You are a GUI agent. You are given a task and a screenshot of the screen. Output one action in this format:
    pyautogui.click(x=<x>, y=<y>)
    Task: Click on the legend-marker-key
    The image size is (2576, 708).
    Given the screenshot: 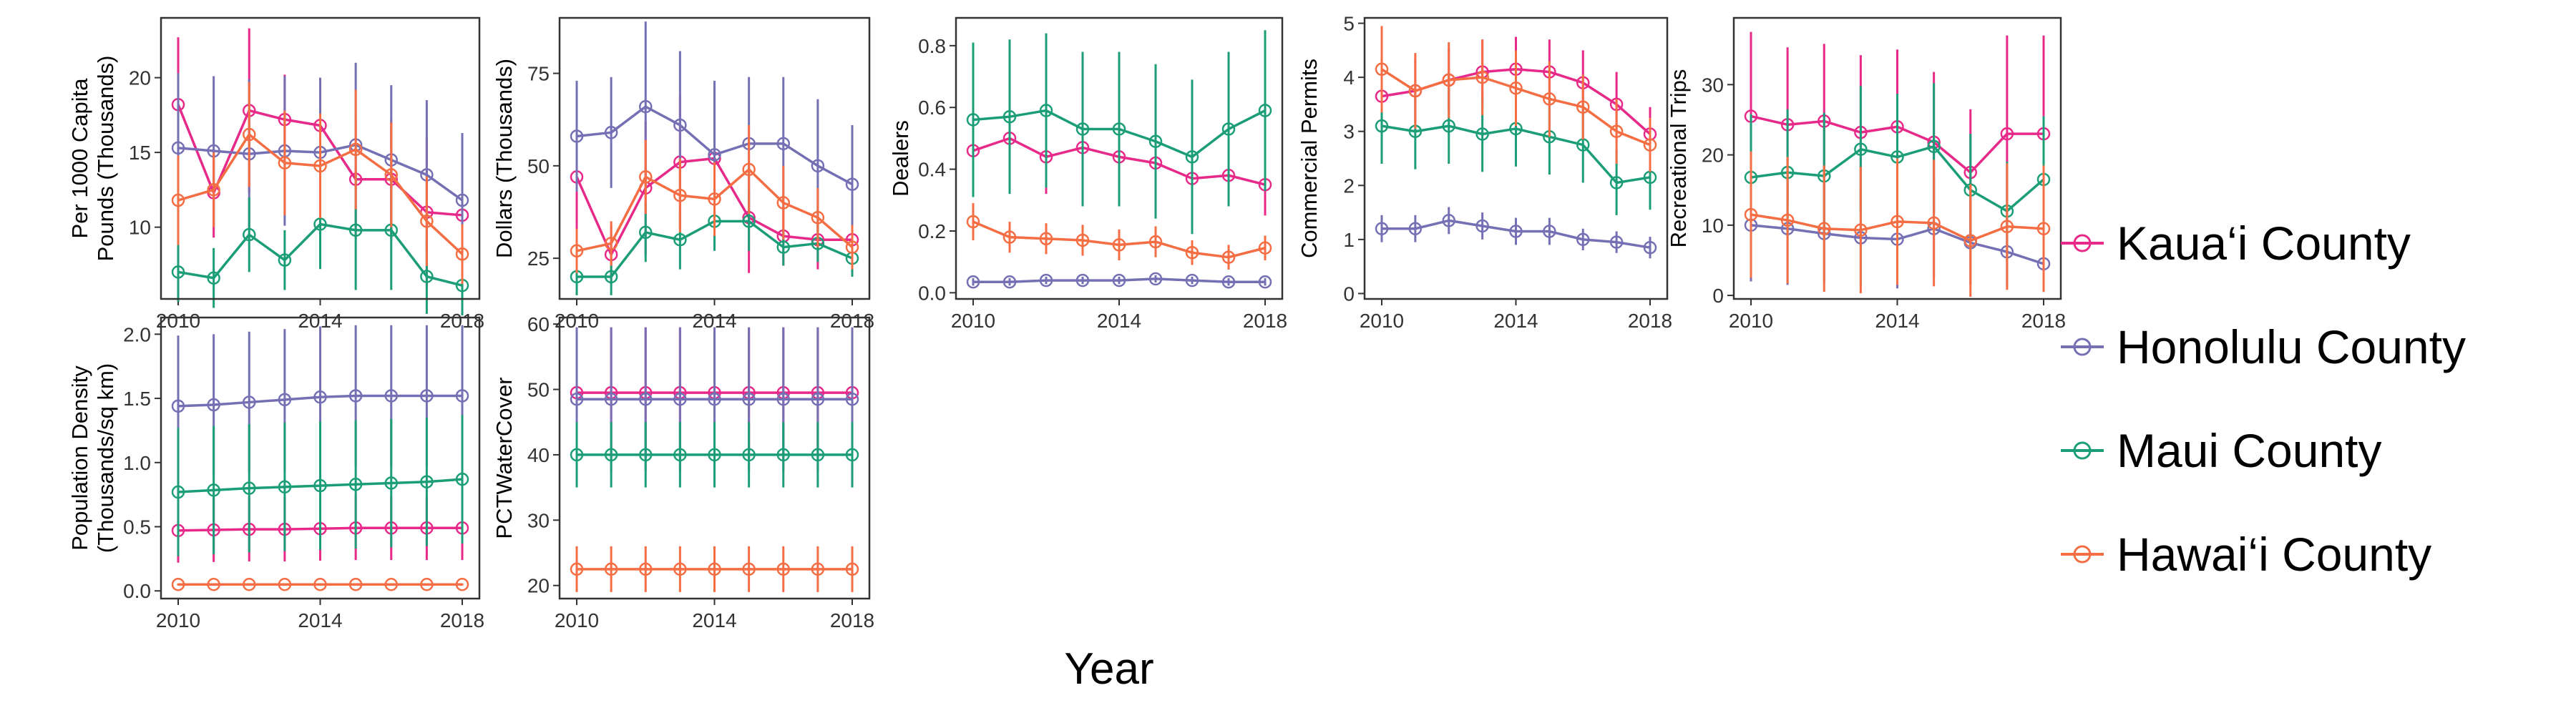 What is the action you would take?
    pyautogui.click(x=2082, y=243)
    